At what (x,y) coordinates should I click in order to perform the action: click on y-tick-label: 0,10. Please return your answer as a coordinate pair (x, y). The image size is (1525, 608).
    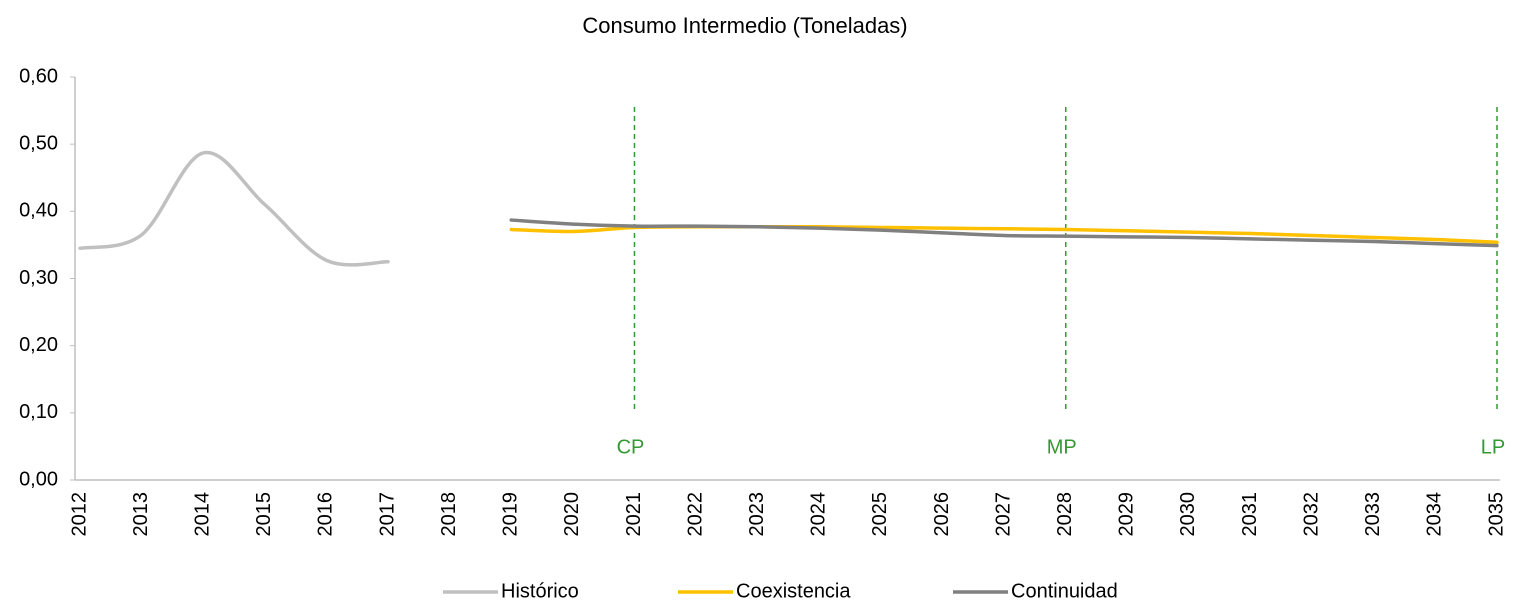
    Looking at the image, I should click on (38, 412).